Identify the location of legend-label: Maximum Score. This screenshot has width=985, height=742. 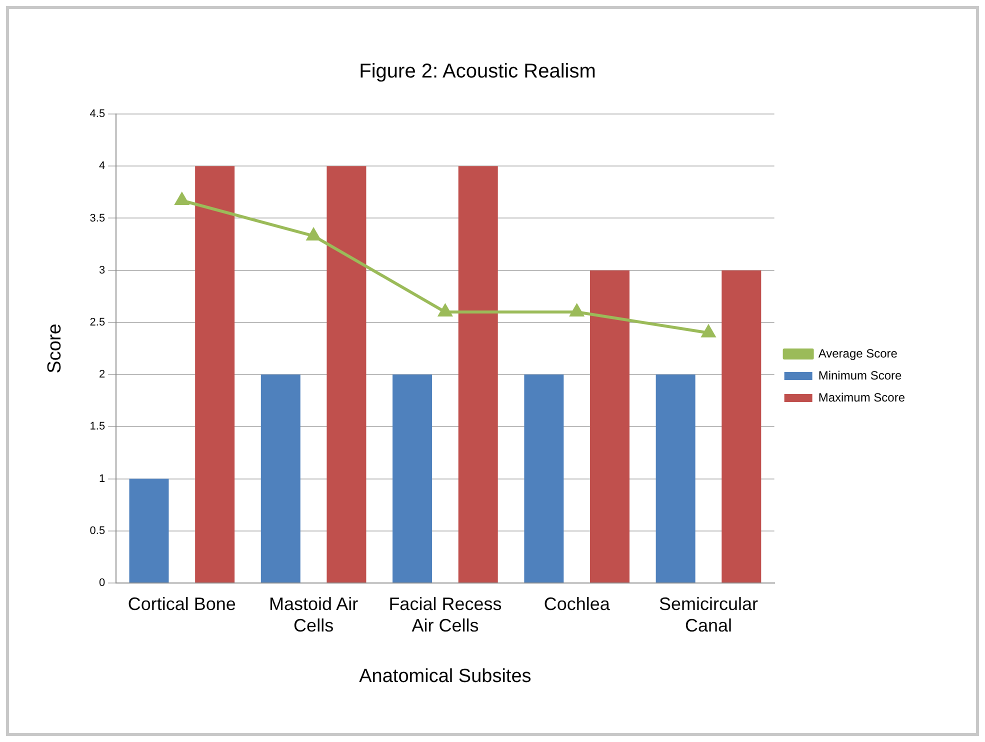
(862, 397).